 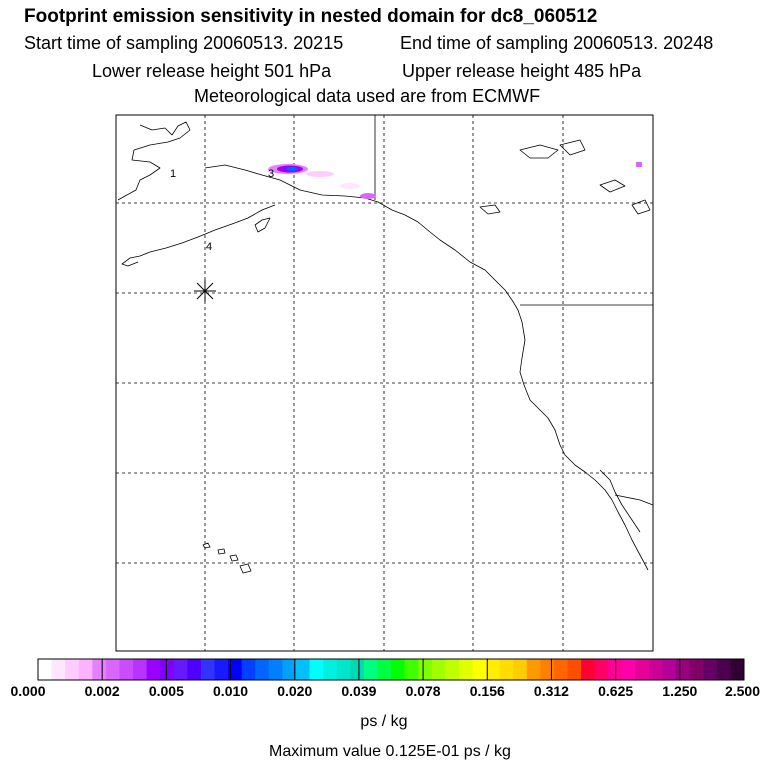 What do you see at coordinates (423, 691) in the screenshot?
I see `legend-tick-label: 0.078` at bounding box center [423, 691].